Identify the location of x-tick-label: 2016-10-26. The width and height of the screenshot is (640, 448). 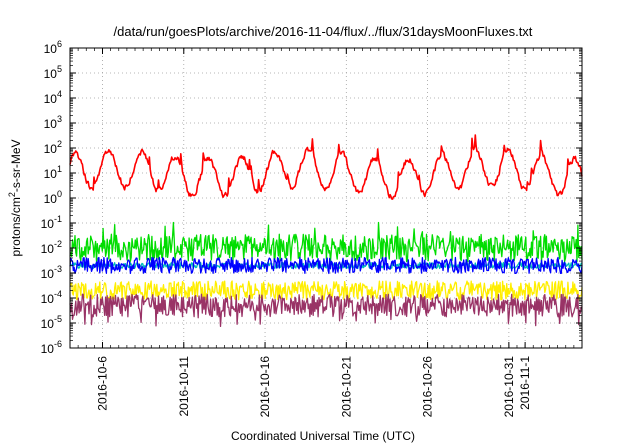
(428, 387).